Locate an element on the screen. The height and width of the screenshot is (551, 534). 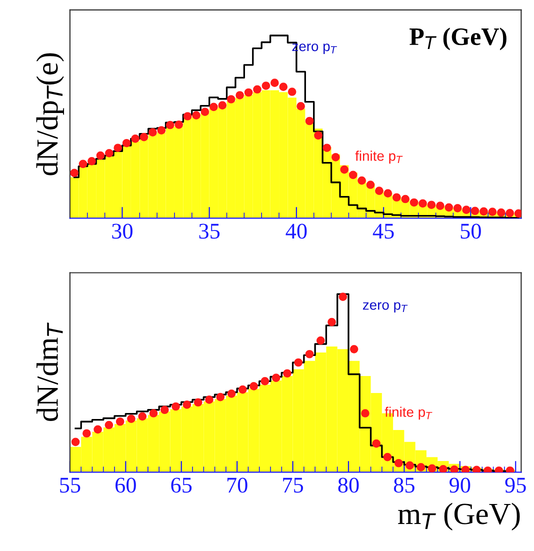
x-tick-label: 30 is located at coordinates (122, 231).